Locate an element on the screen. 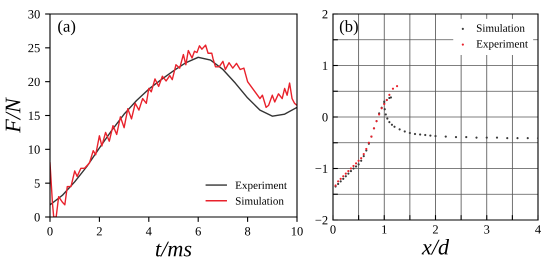  x-axis-title: x/d is located at coordinates (436, 246).